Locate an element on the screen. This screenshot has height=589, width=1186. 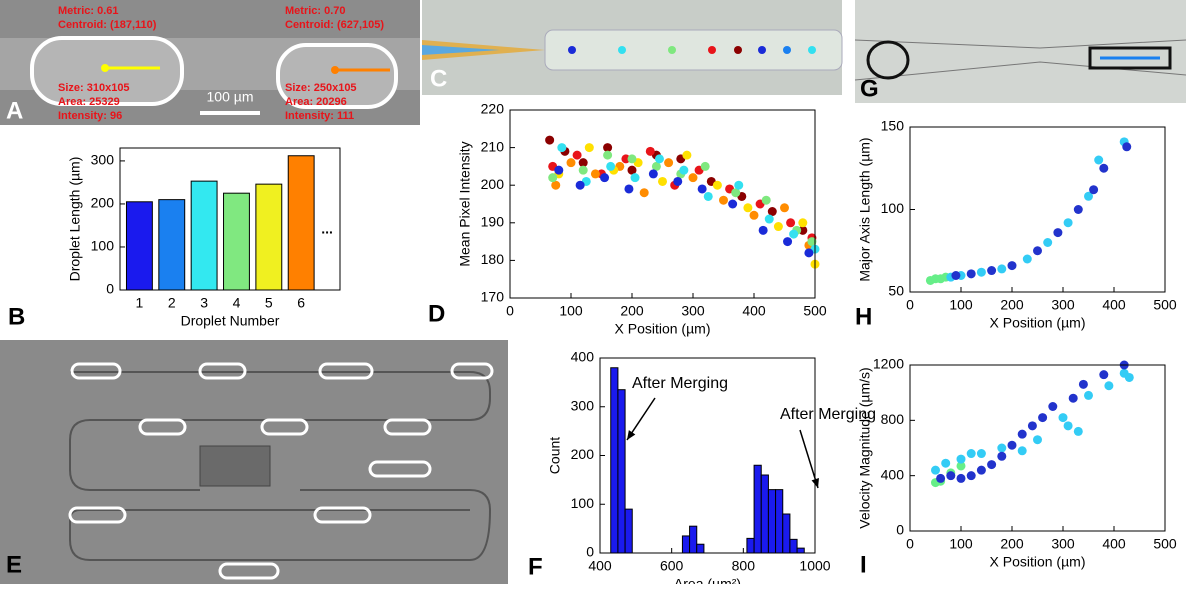
panel-label: G is located at coordinates (869, 88).